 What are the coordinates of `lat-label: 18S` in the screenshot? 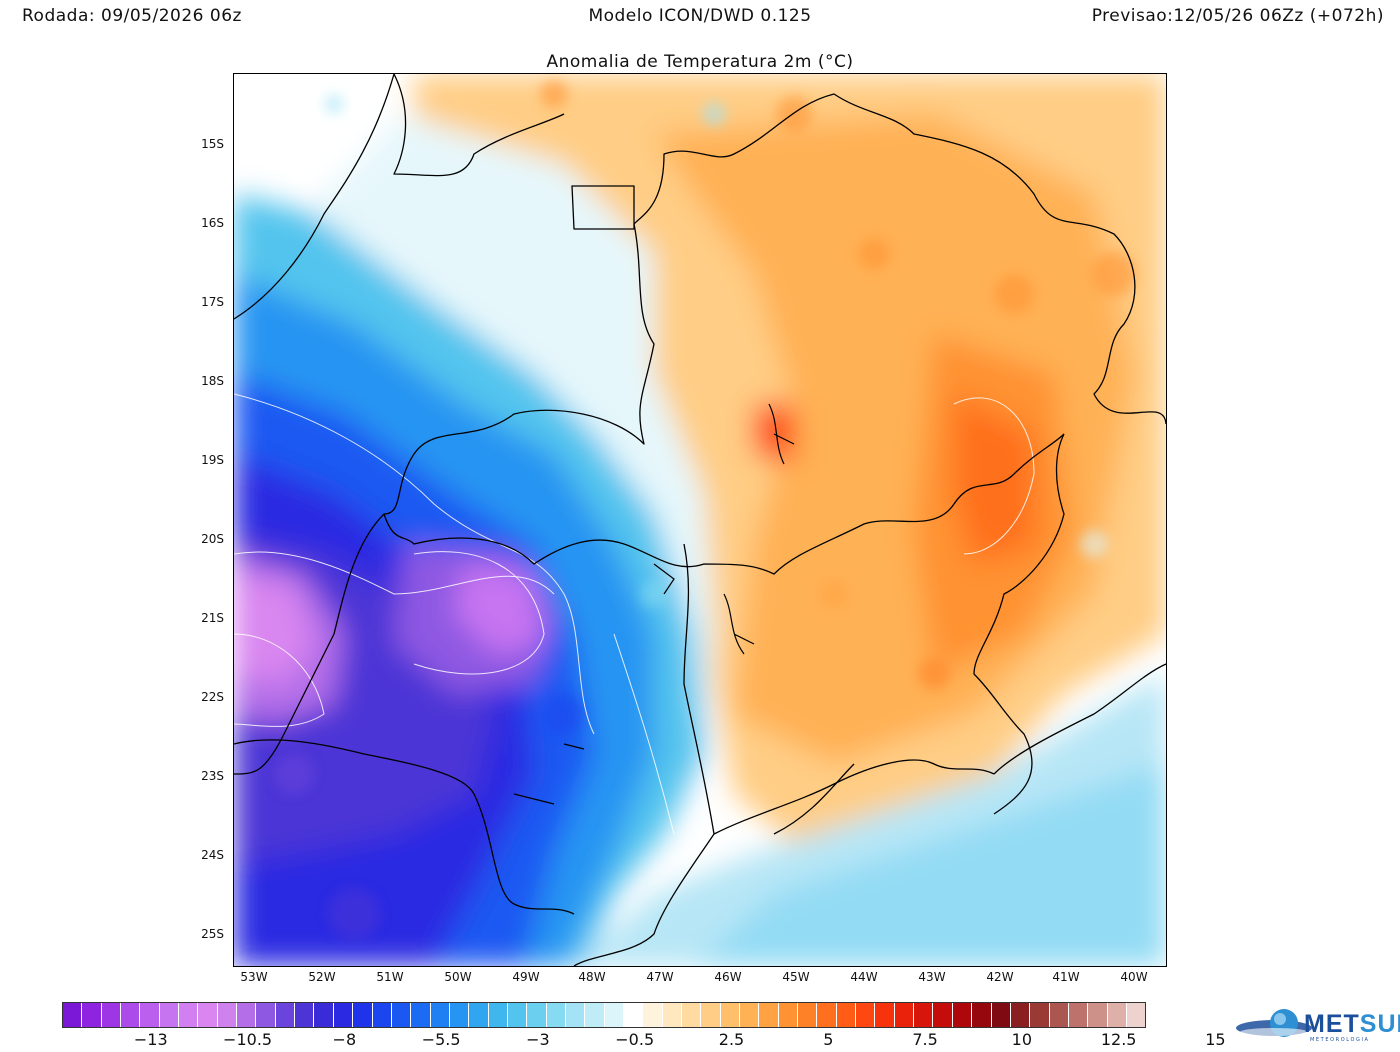 It's located at (212, 381).